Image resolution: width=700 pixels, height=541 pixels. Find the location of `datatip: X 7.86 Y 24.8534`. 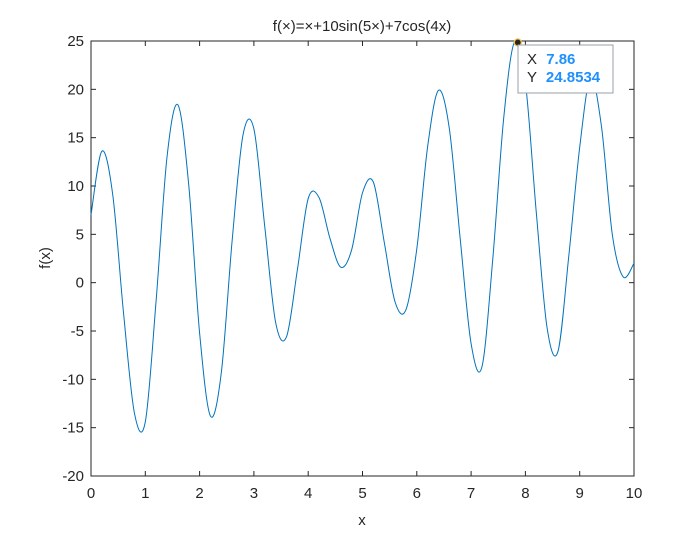

datatip: X 7.86 Y 24.8534 is located at coordinates (563, 66).